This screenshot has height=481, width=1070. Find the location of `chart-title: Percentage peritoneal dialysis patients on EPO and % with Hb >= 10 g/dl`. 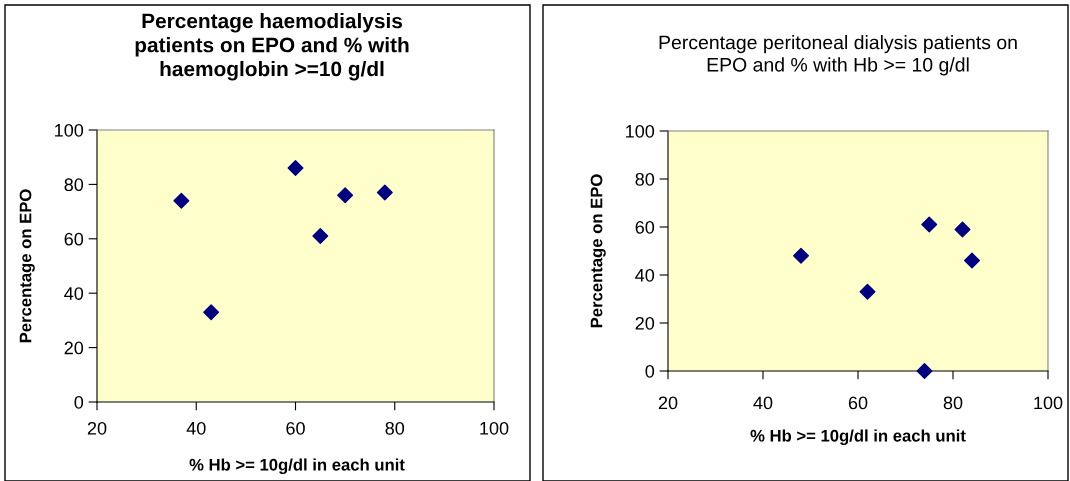

chart-title: Percentage peritoneal dialysis patients on EPO and % with Hb >= 10 g/dl is located at coordinates (838, 55).